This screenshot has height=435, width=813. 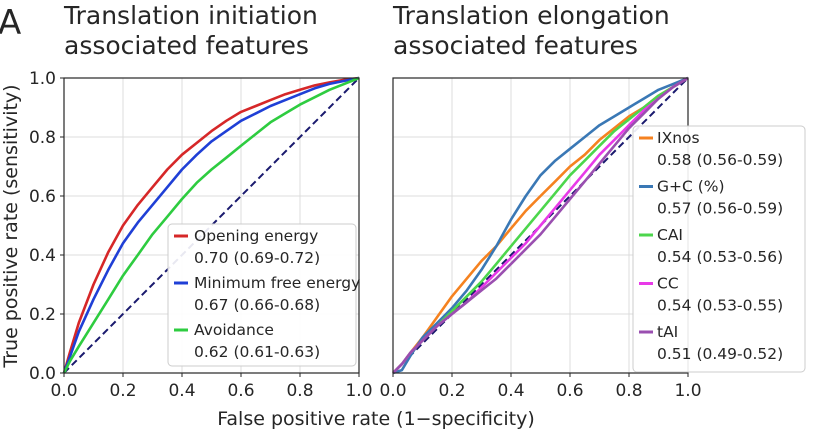 I want to click on legend-series-name: CC, so click(x=668, y=284).